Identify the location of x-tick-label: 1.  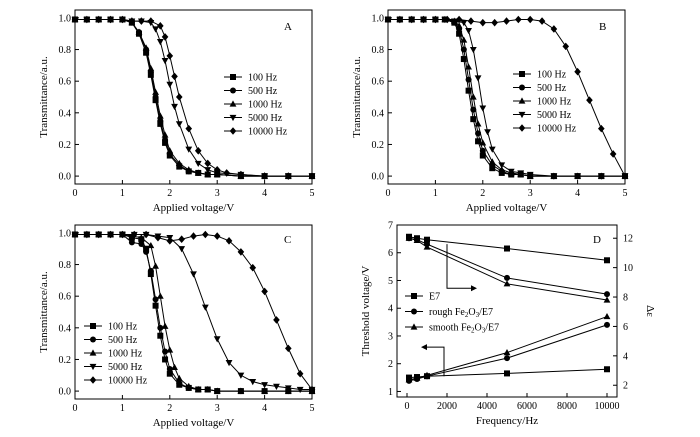
(435, 193).